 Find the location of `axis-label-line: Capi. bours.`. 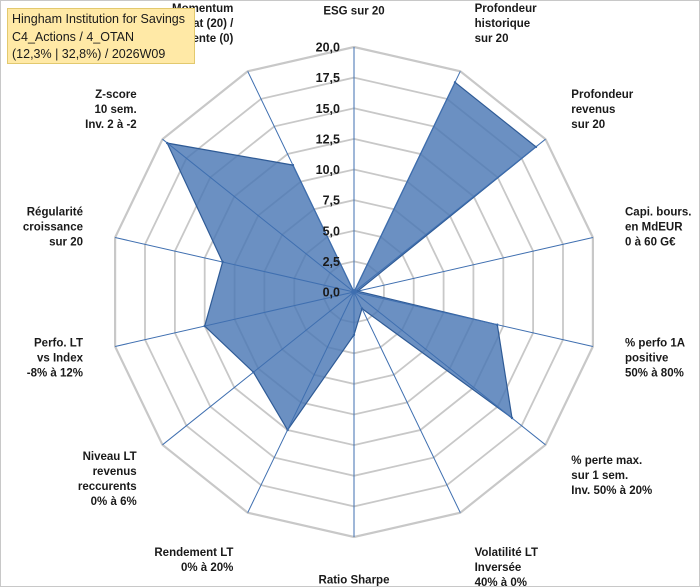

axis-label-line: Capi. bours. is located at coordinates (658, 213).